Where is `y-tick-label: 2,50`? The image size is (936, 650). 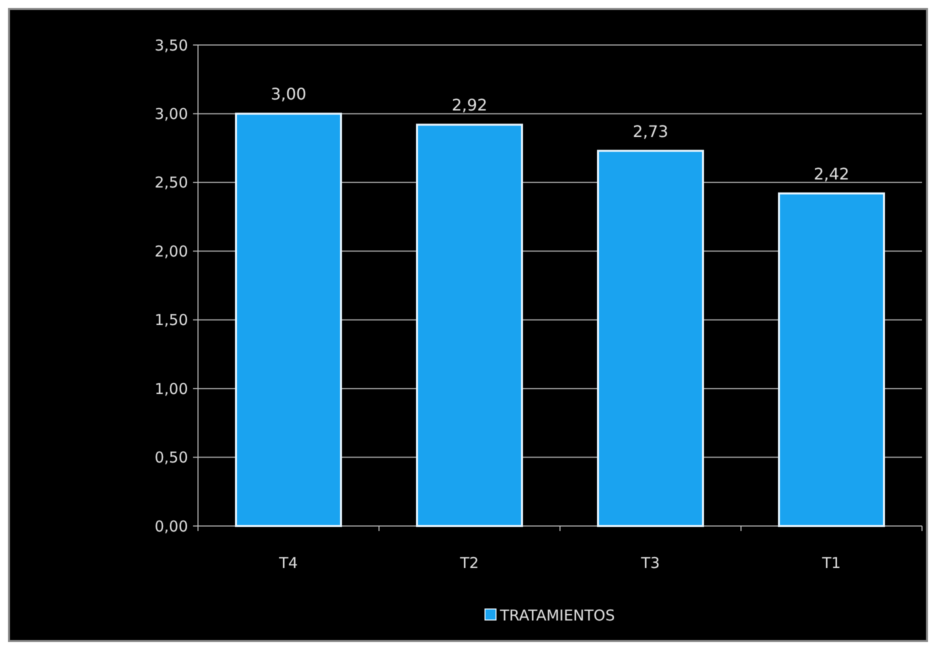
y-tick-label: 2,50 is located at coordinates (171, 183).